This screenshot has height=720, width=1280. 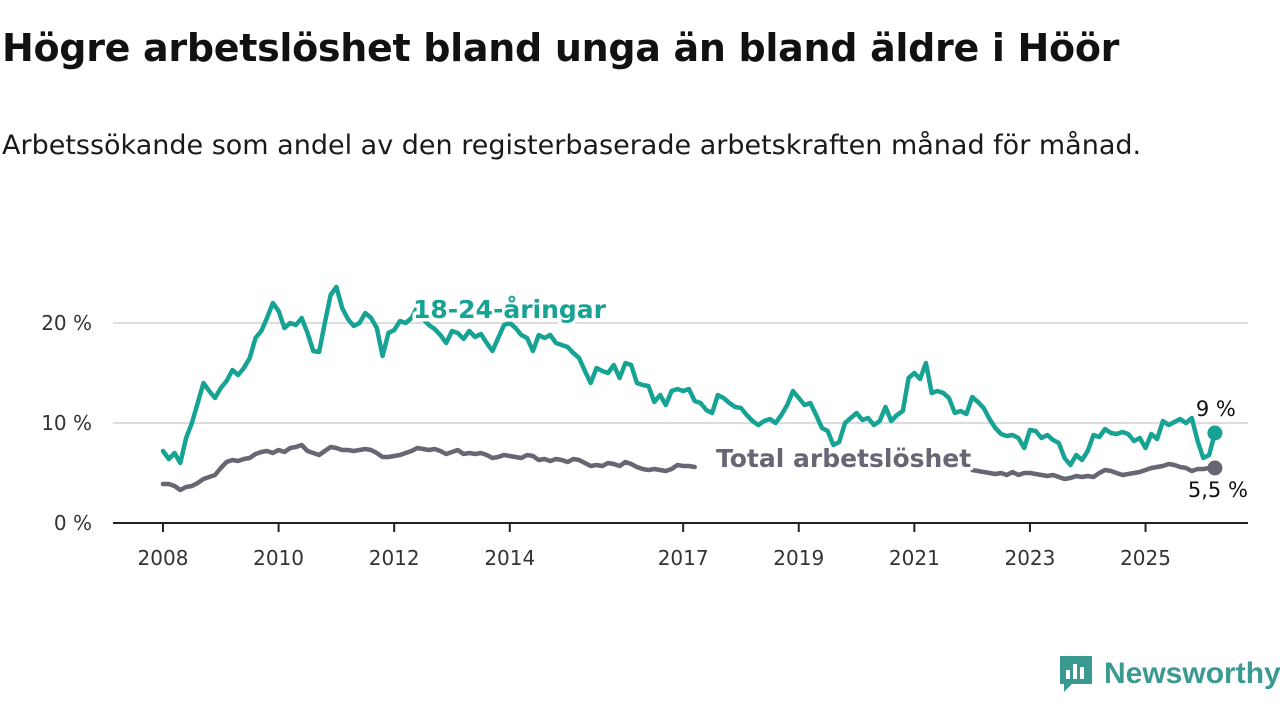 What do you see at coordinates (278, 558) in the screenshot?
I see `x-tick-label: 2010` at bounding box center [278, 558].